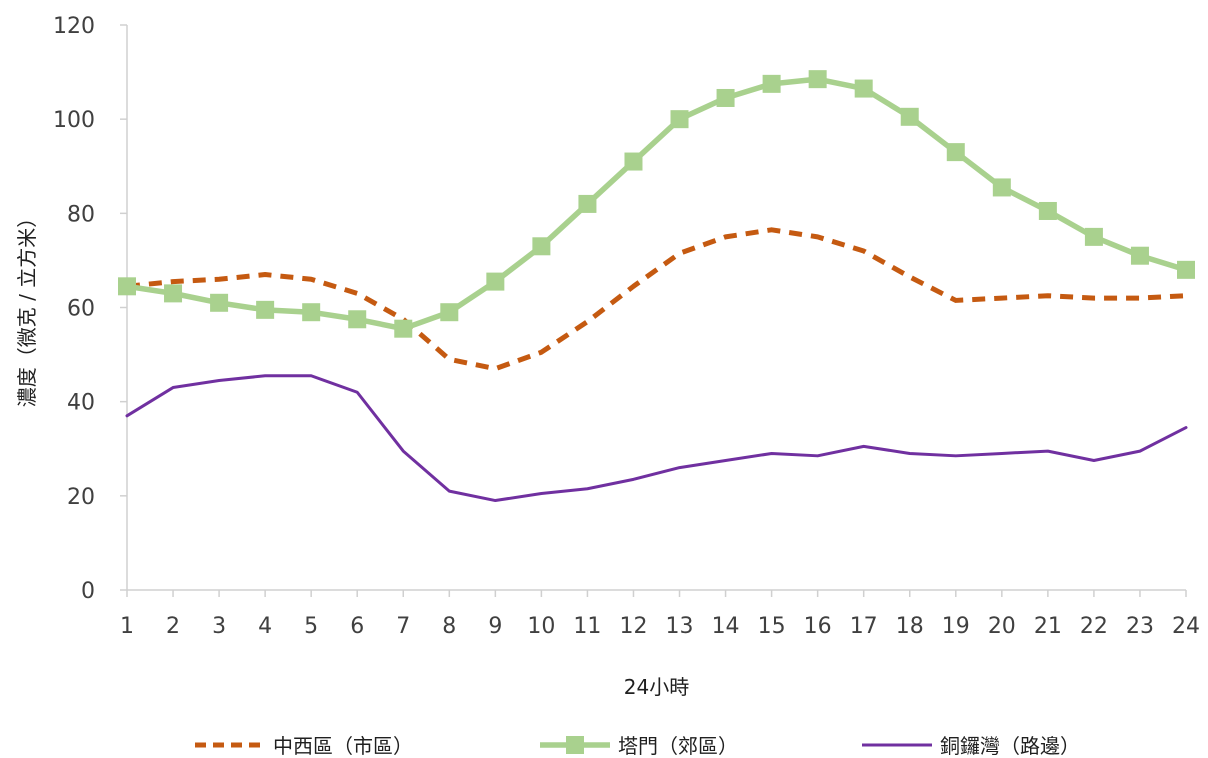 Image resolution: width=1208 pixels, height=758 pixels. Describe the element at coordinates (575, 745) in the screenshot. I see `legend-marker` at that location.